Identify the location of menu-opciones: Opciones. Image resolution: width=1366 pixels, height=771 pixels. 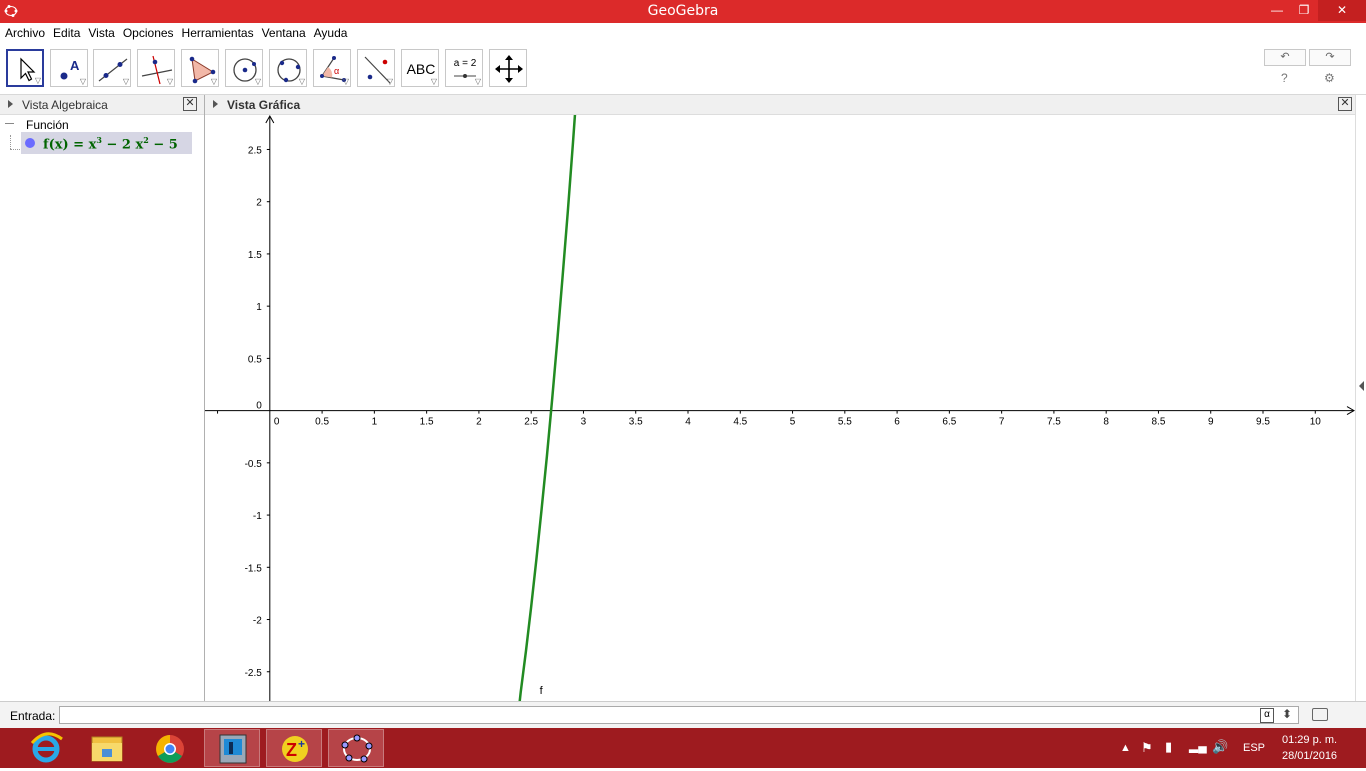
(148, 33).